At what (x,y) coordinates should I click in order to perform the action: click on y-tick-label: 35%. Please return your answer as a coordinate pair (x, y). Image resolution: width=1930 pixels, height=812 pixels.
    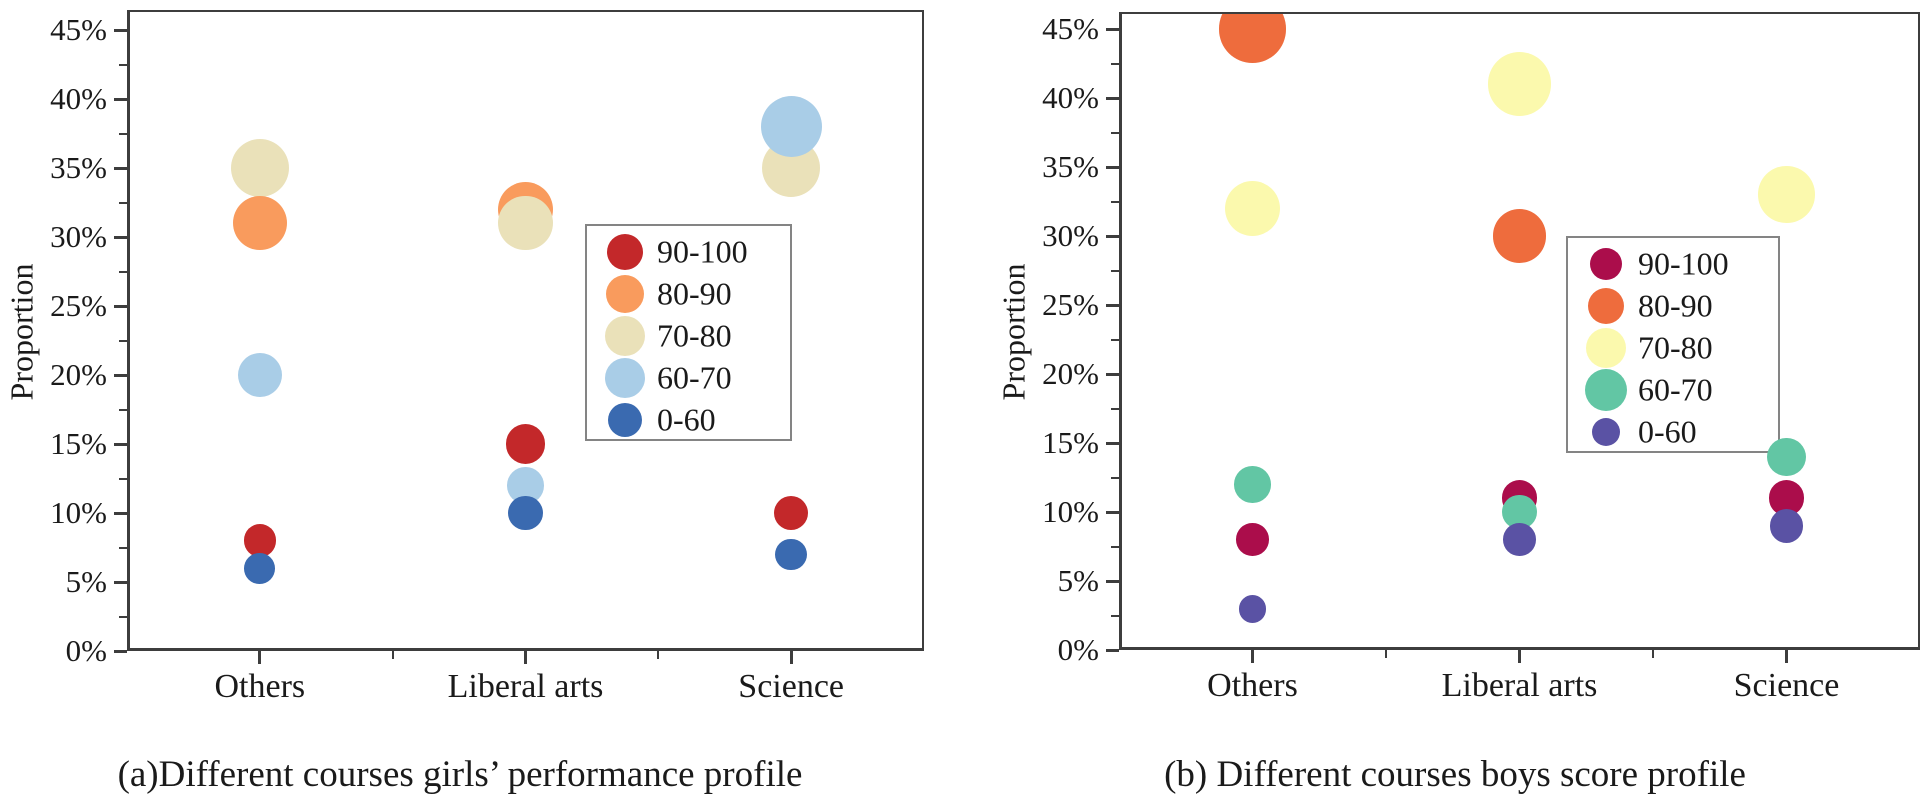
    Looking at the image, I should click on (78, 167).